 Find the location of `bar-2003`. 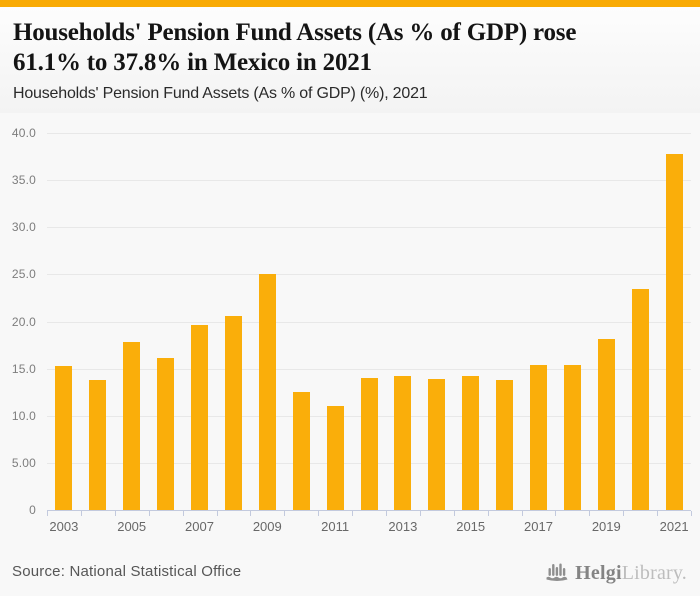

bar-2003 is located at coordinates (64, 437).